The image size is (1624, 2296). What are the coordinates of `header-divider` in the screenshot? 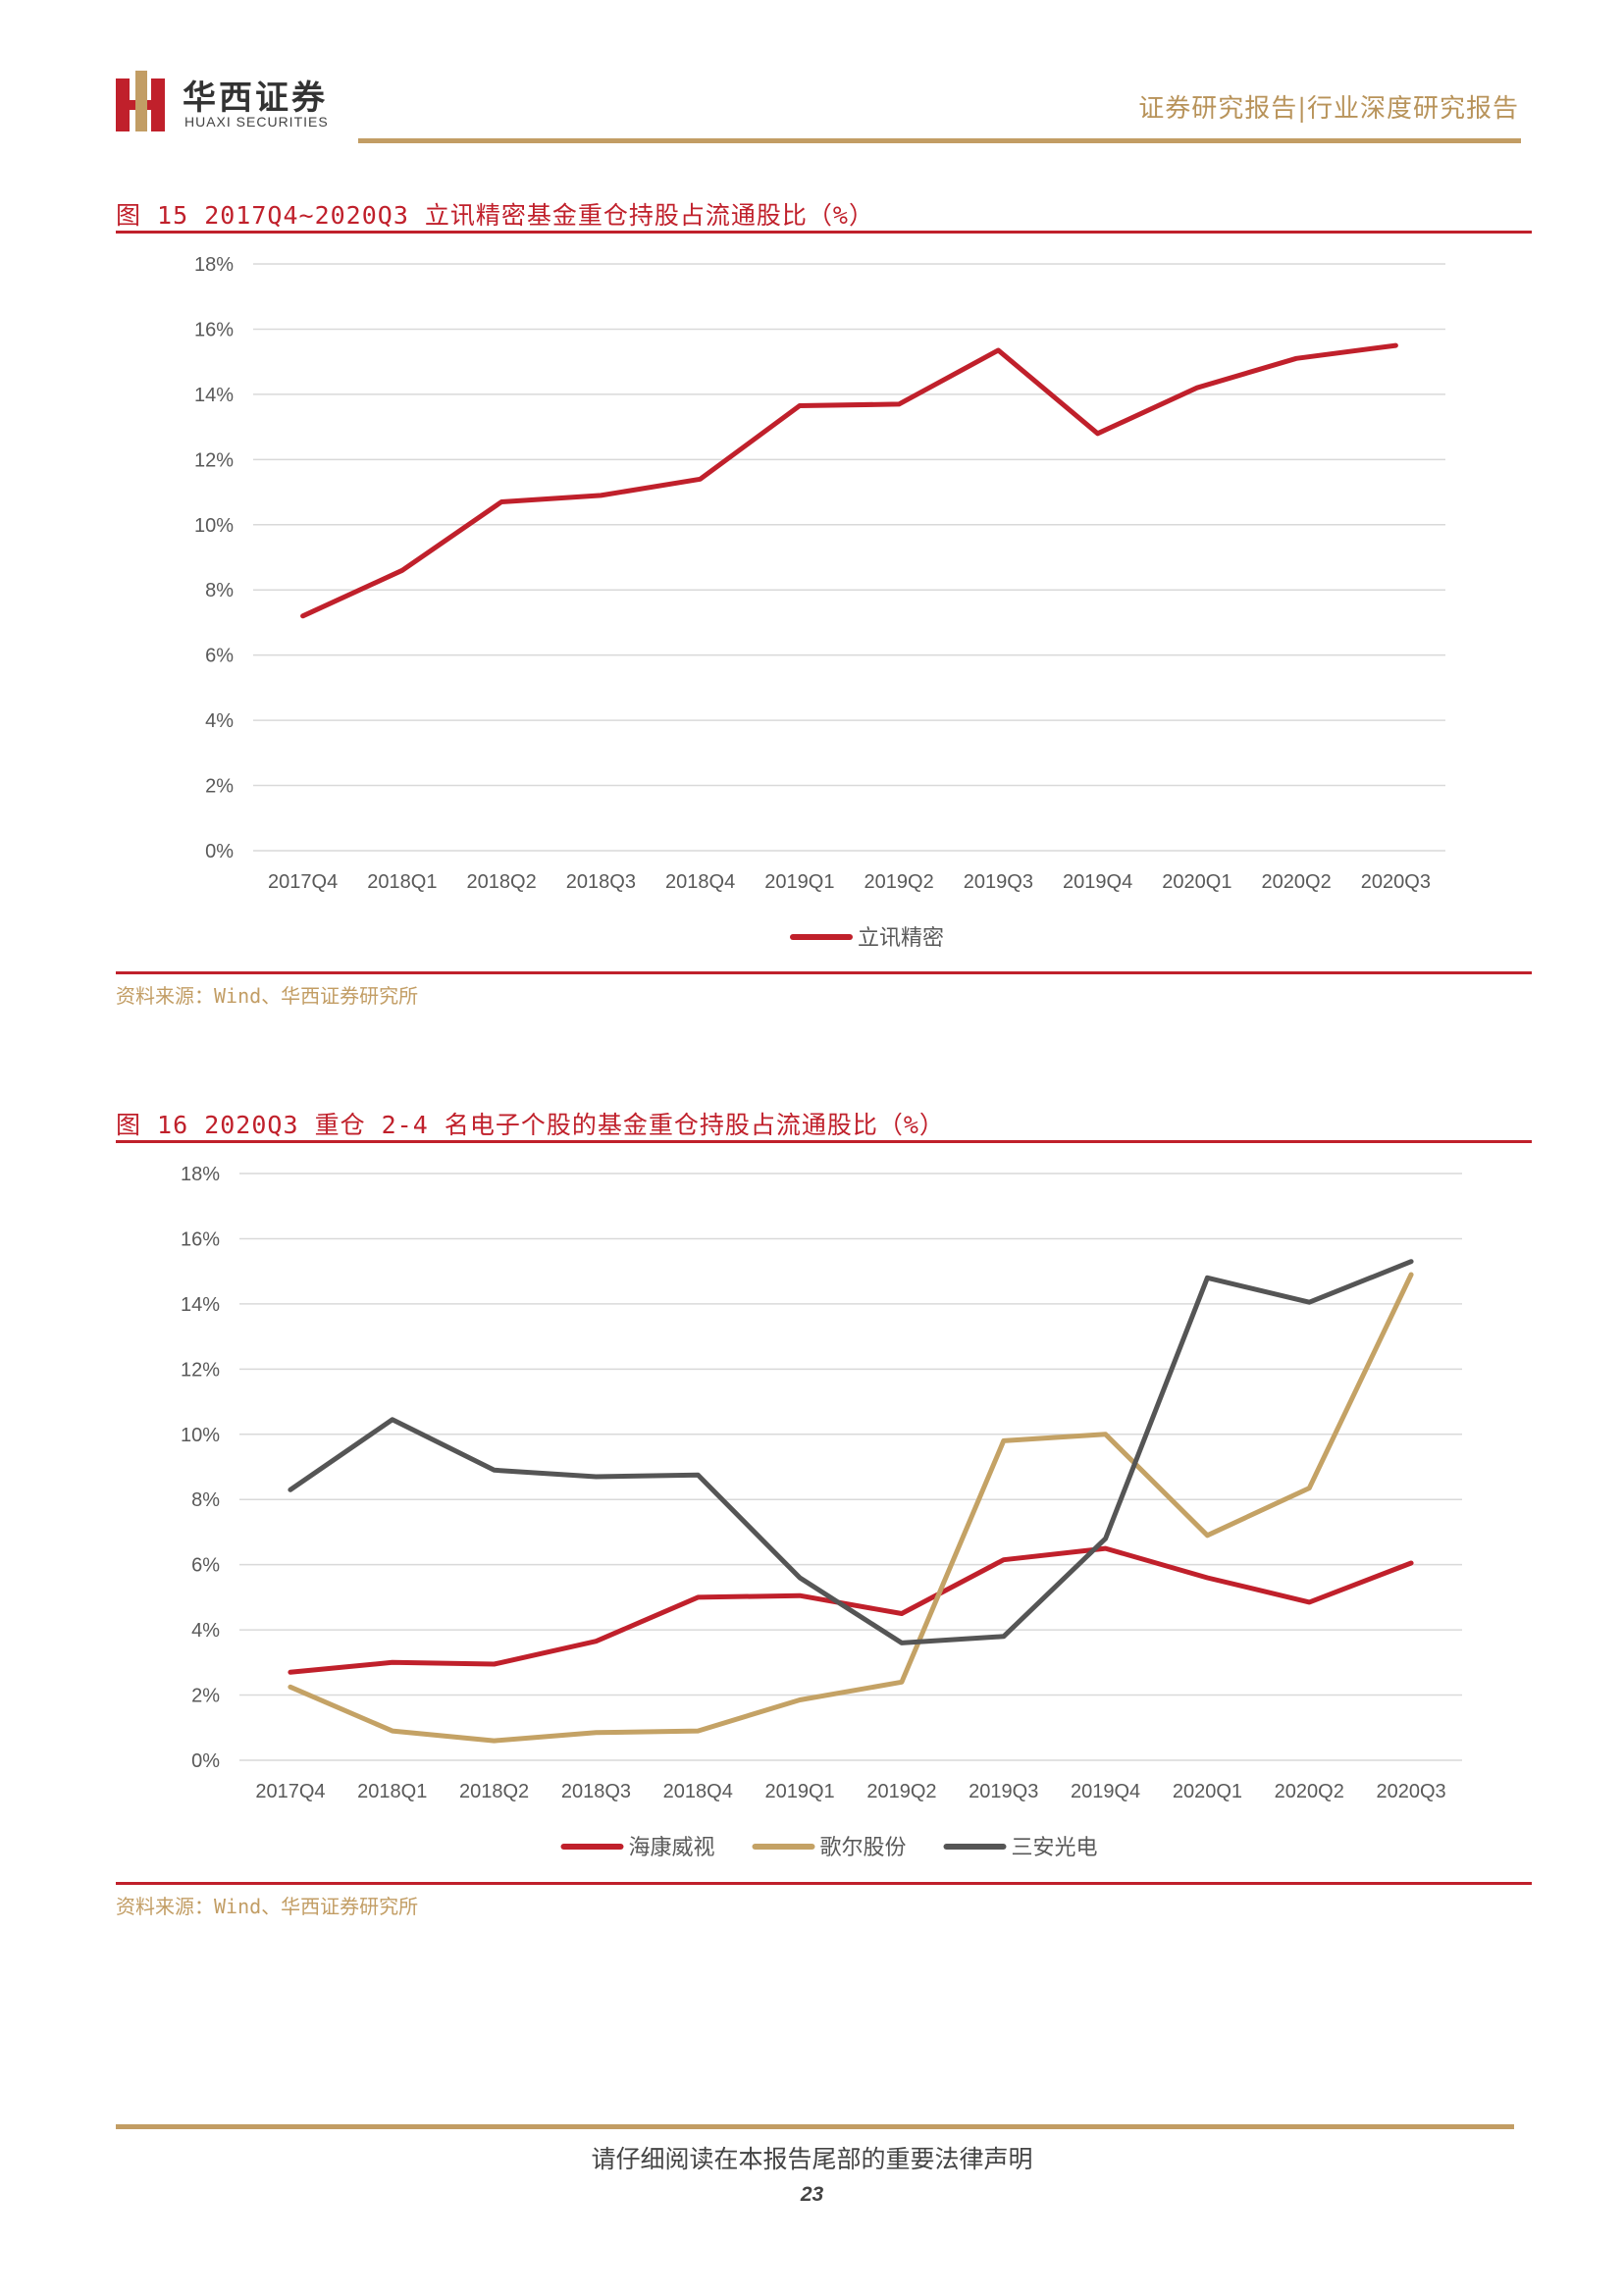 It's located at (939, 140).